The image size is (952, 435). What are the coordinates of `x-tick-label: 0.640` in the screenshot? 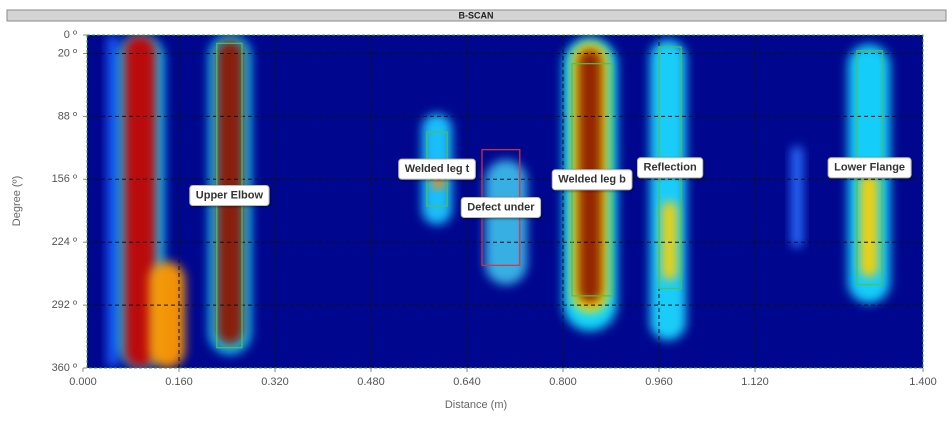 It's located at (467, 382).